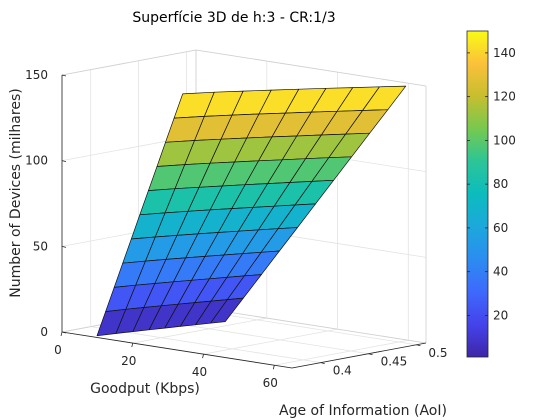 Image resolution: width=560 pixels, height=420 pixels. What do you see at coordinates (111, 322) in the screenshot?
I see `surface-patch` at bounding box center [111, 322].